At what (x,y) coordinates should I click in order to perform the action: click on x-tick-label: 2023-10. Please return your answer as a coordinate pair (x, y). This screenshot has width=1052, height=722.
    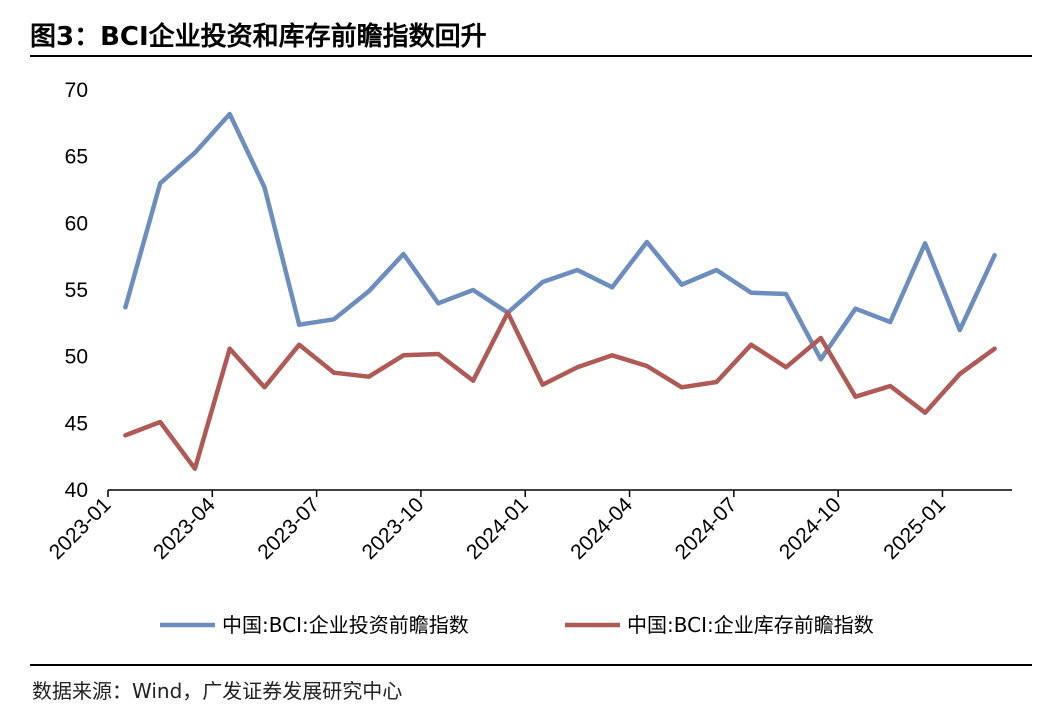
    Looking at the image, I should click on (393, 528).